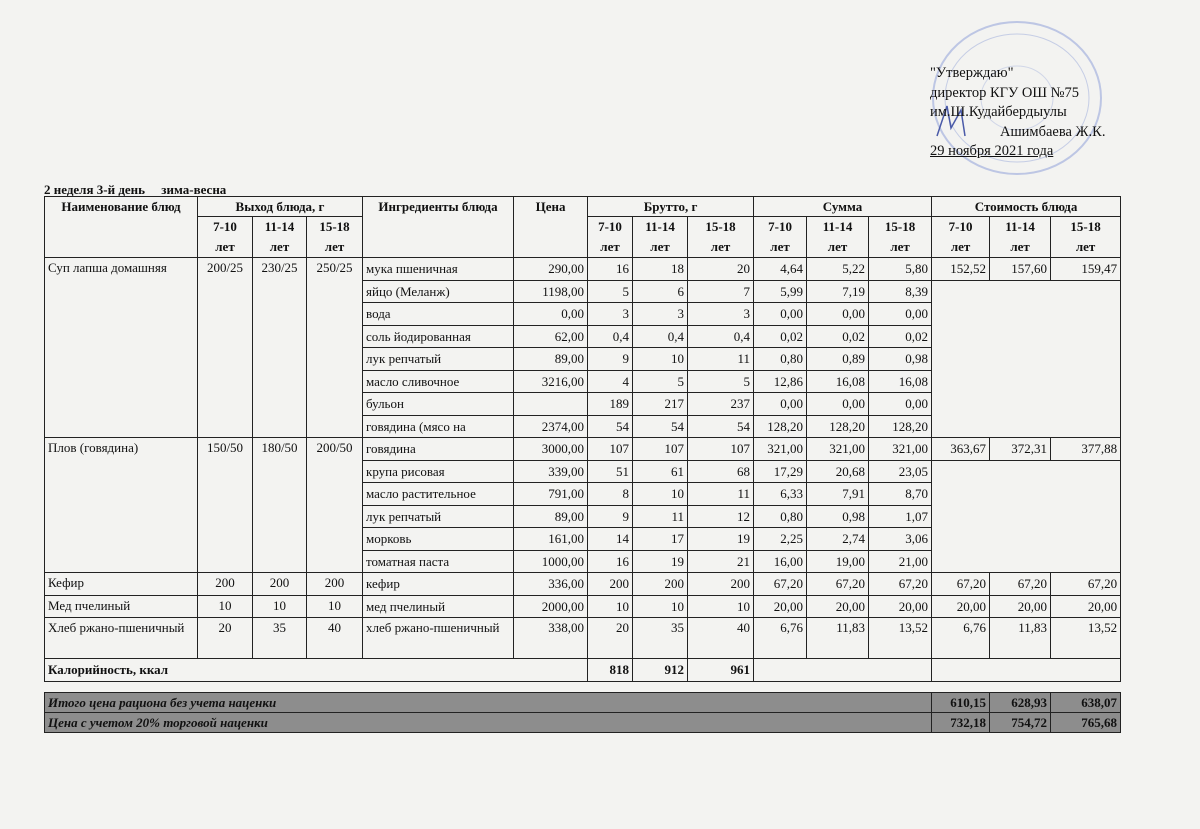  What do you see at coordinates (438, 449) in the screenshot?
I see `ingredient-name: говядина` at bounding box center [438, 449].